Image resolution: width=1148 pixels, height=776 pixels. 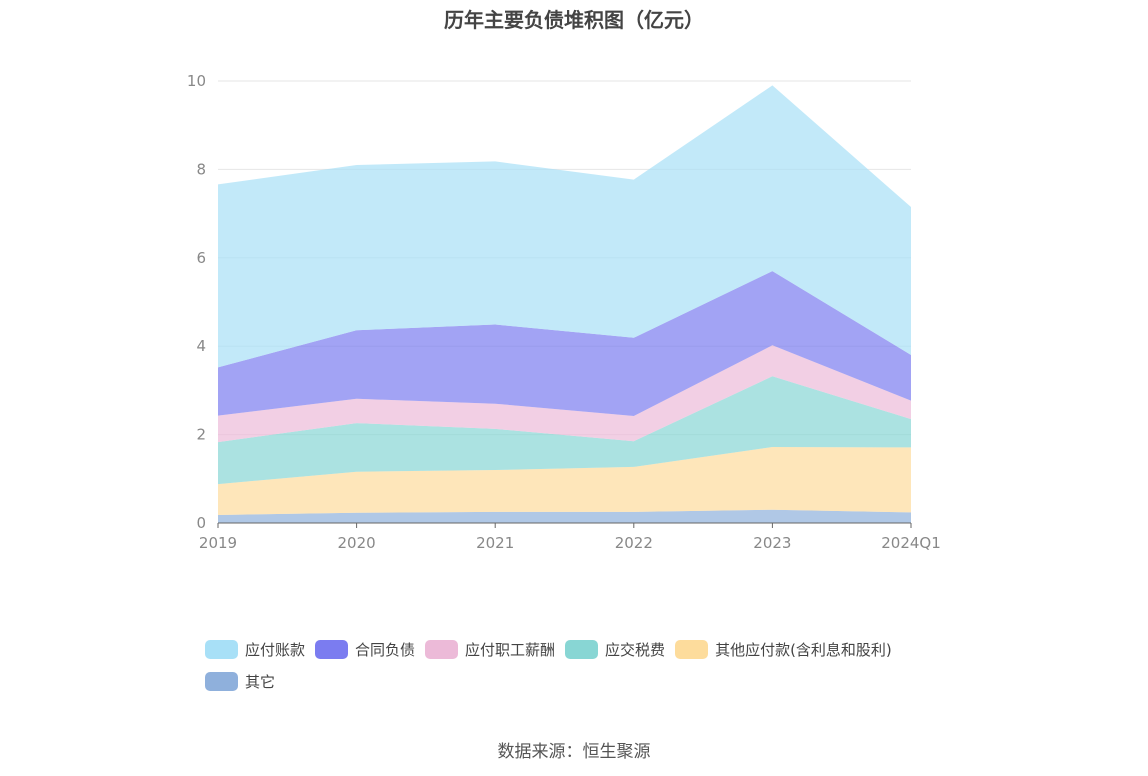 What do you see at coordinates (275, 649) in the screenshot?
I see `legend-label: 应付账款` at bounding box center [275, 649].